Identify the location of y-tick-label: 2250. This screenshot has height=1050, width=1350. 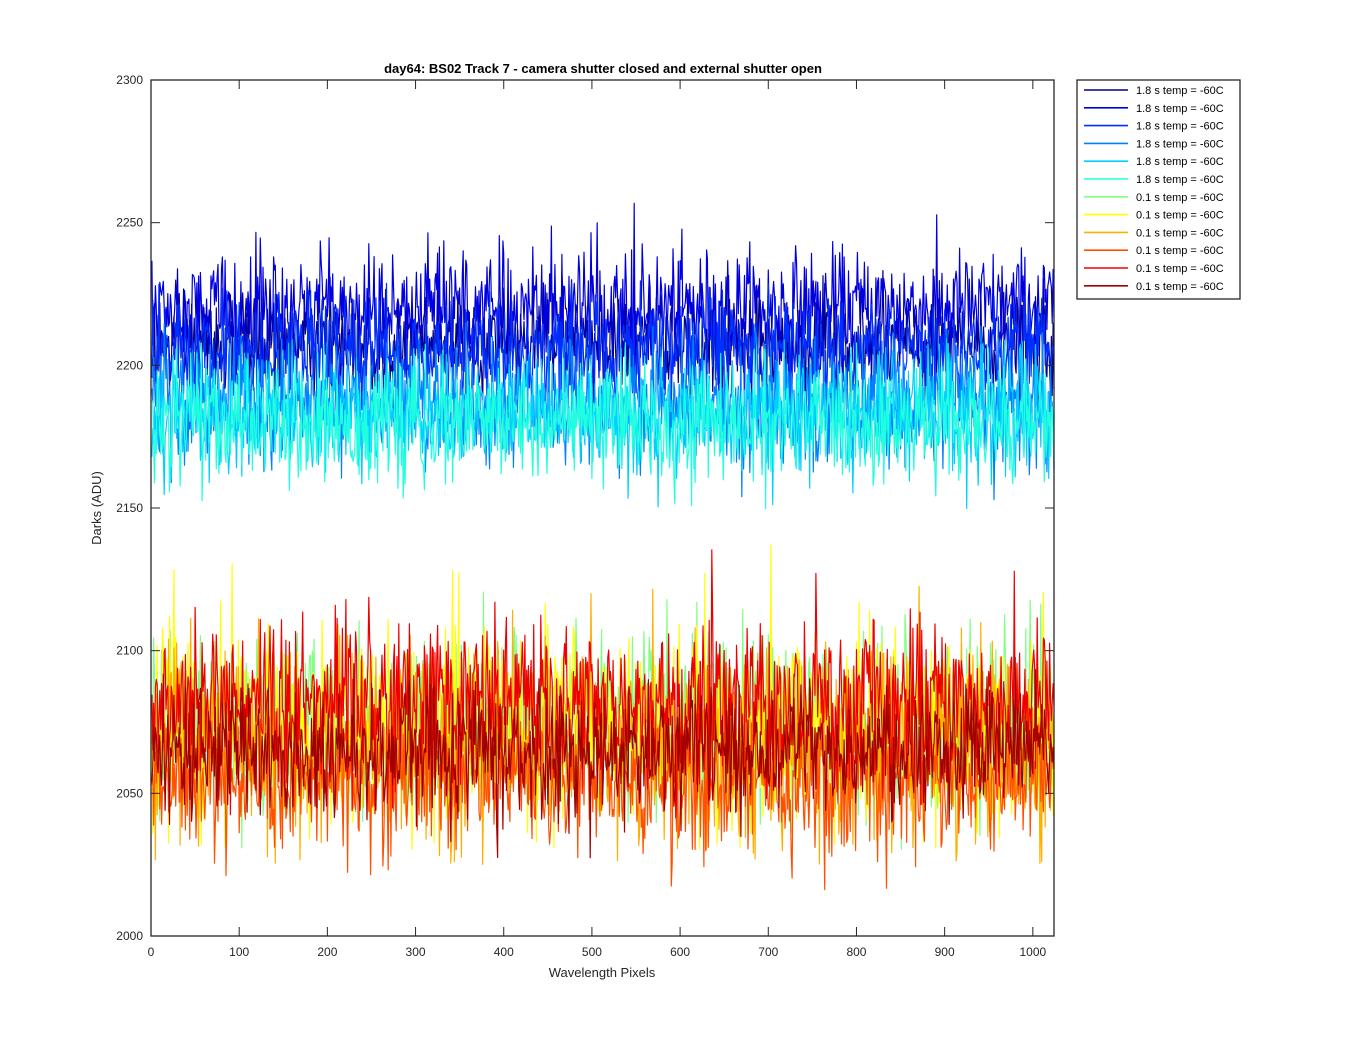
(129, 223).